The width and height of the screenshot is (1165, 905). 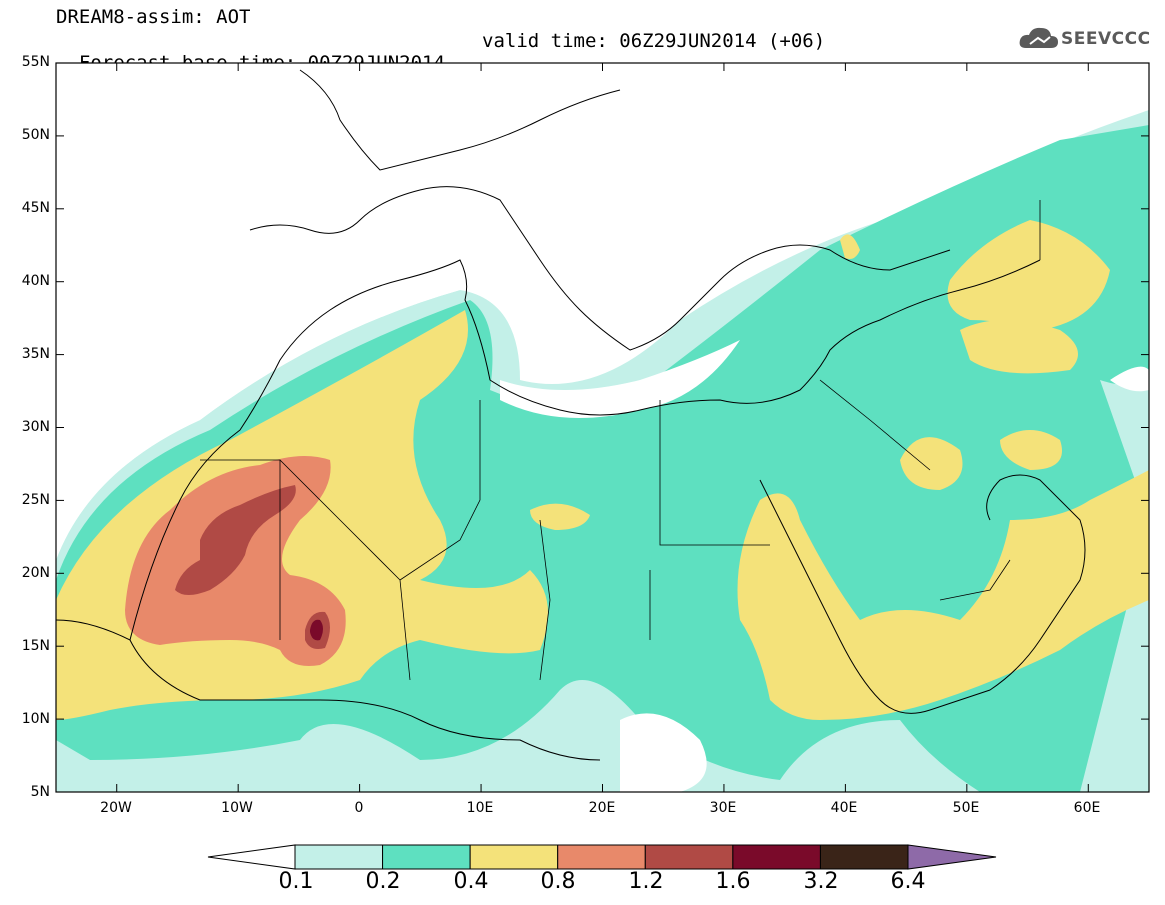 What do you see at coordinates (654, 41) in the screenshot?
I see `valid-time: valid time: 06Z29JUN2014 (+06)` at bounding box center [654, 41].